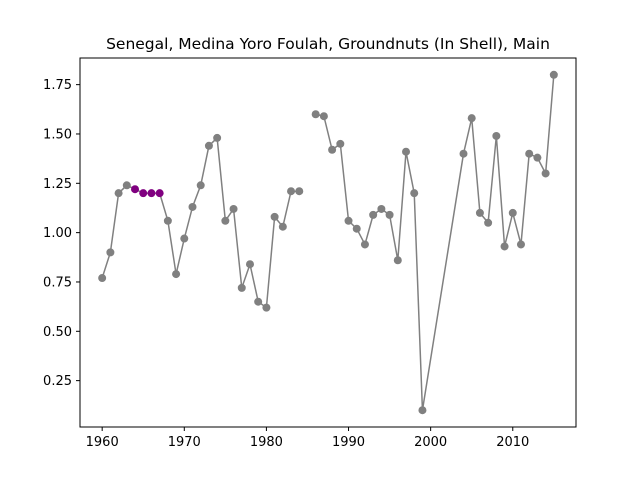 The height and width of the screenshot is (480, 640). What do you see at coordinates (348, 442) in the screenshot?
I see `x-tick-label: 1990` at bounding box center [348, 442].